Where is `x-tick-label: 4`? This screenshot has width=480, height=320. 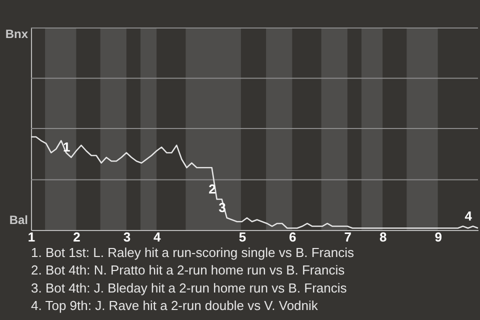 x-tick-label: 4 is located at coordinates (157, 237).